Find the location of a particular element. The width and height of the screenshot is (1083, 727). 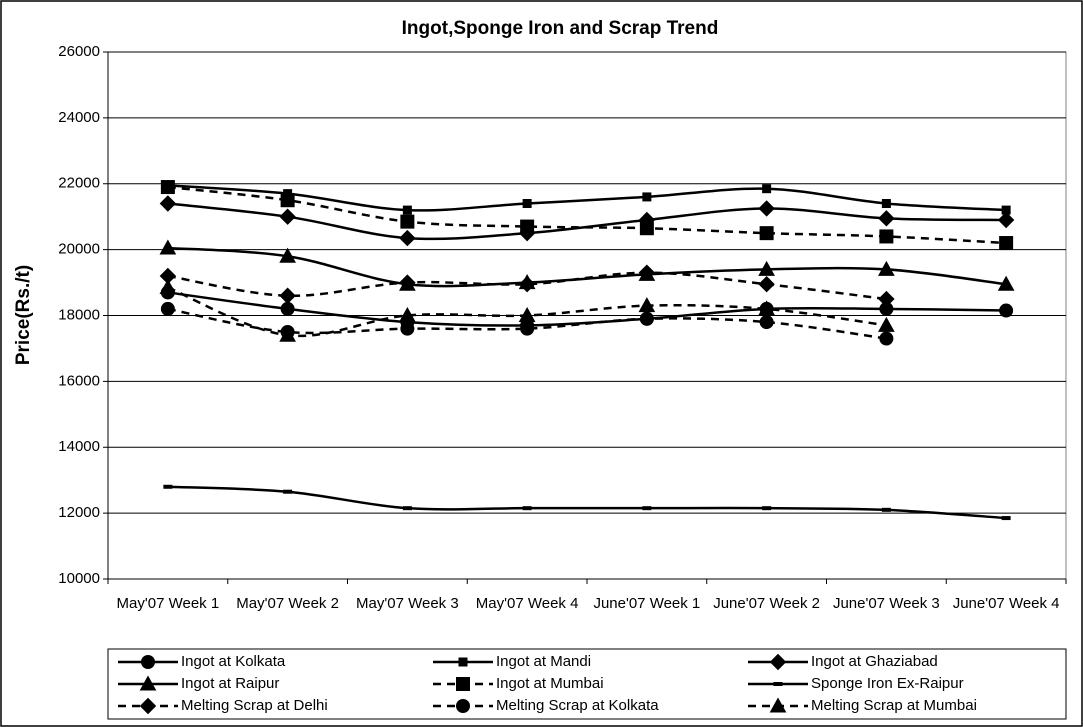

legend-label: Ingot at Ghaziabad is located at coordinates (874, 661).